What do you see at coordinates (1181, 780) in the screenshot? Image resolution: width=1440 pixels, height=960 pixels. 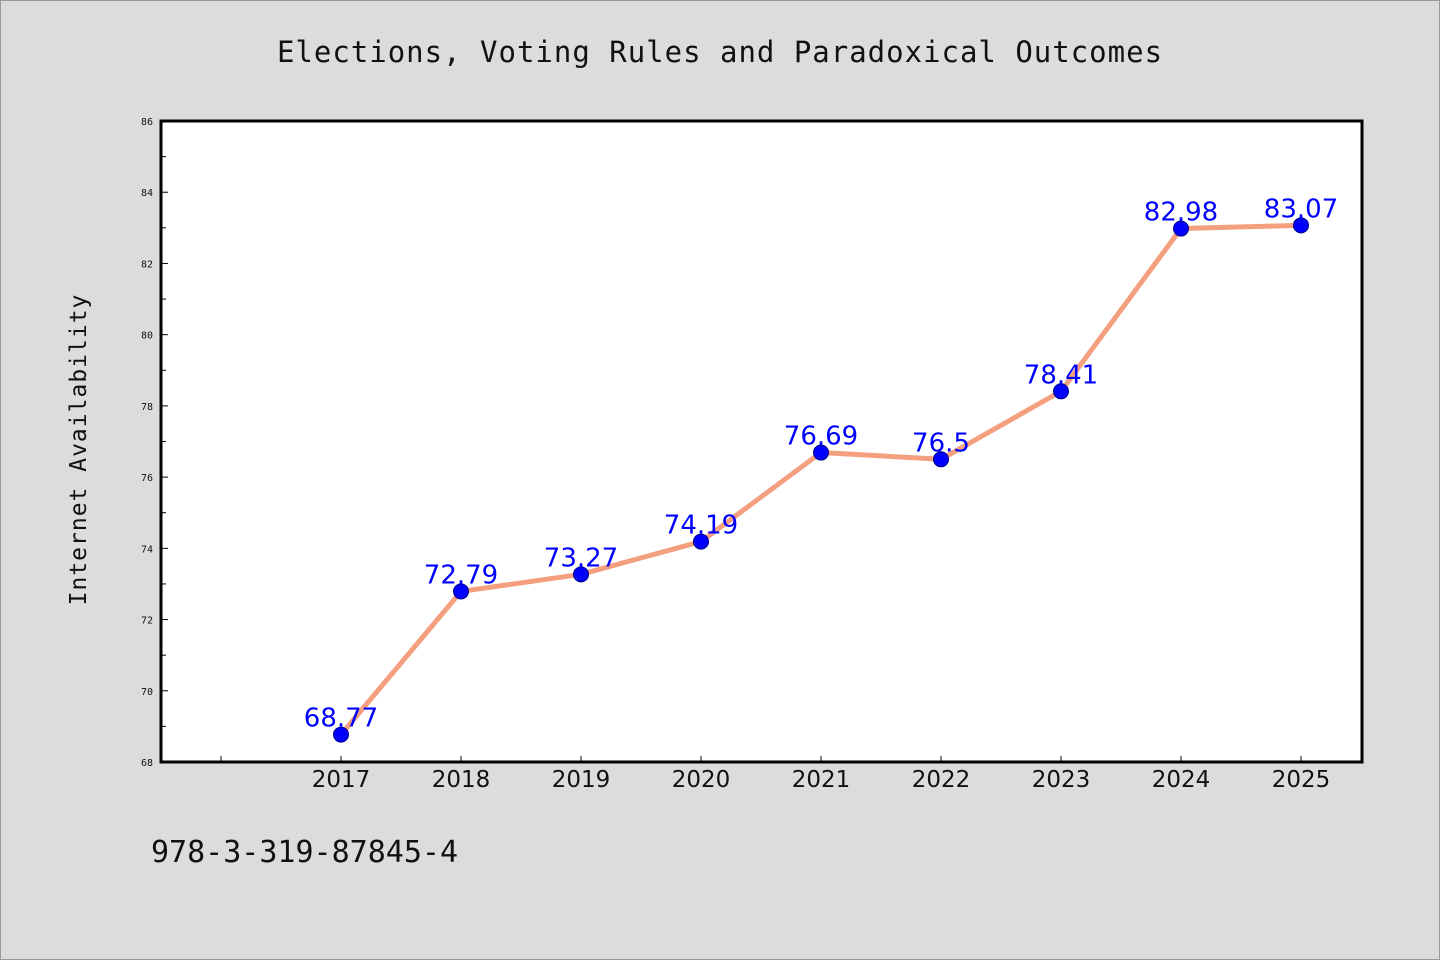 I see `x-tick-label: 2024` at bounding box center [1181, 780].